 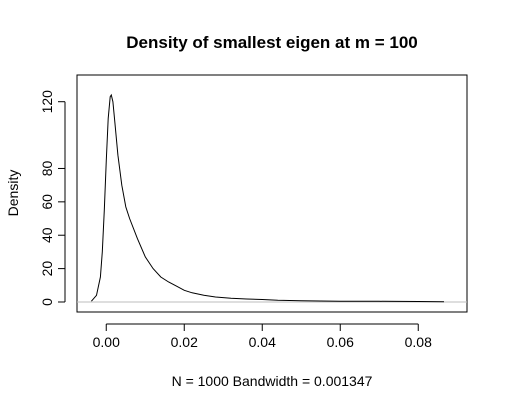 I want to click on x-axis-label: N = 1000 Bandwidth = 0.001347, so click(x=272, y=381).